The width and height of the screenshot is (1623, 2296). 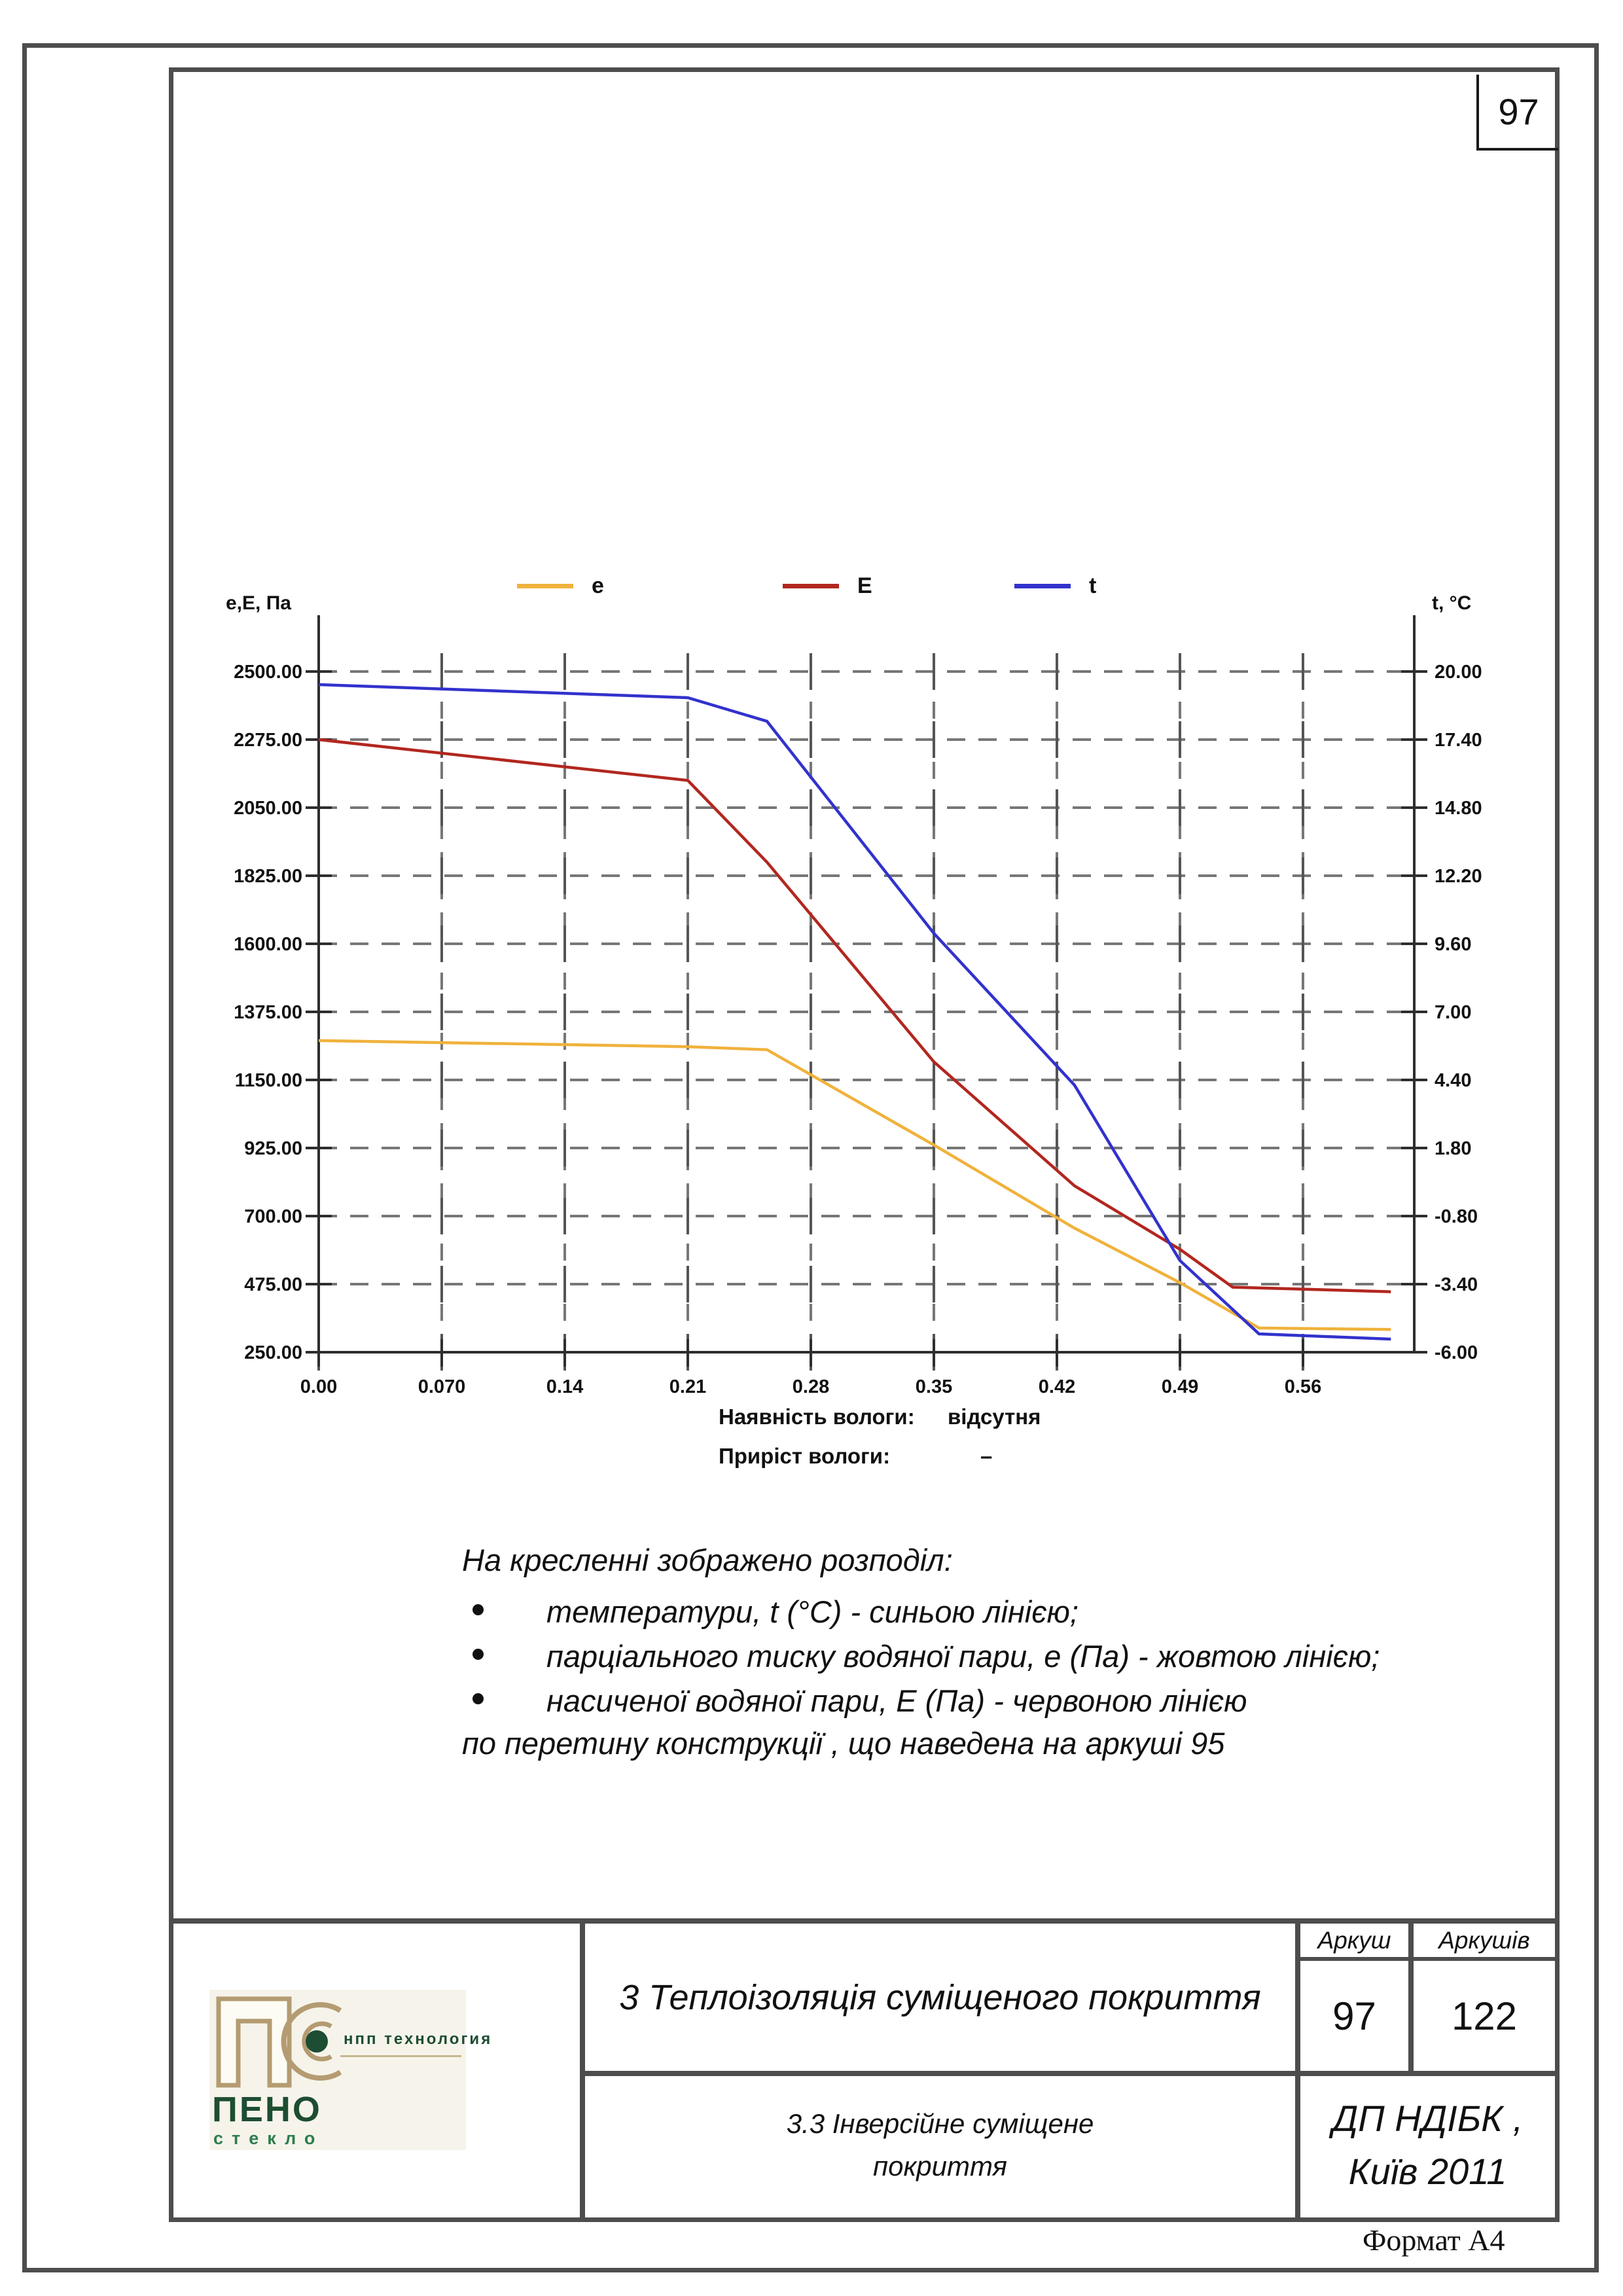 I want to click on titleblock-sheets-header: Аркушів, so click(x=1484, y=1940).